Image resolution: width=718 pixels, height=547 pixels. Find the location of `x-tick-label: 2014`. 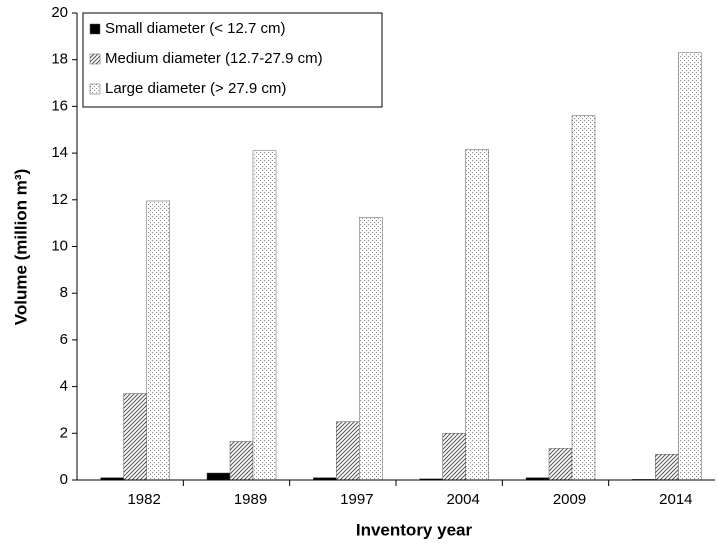

x-tick-label: 2014 is located at coordinates (675, 499).